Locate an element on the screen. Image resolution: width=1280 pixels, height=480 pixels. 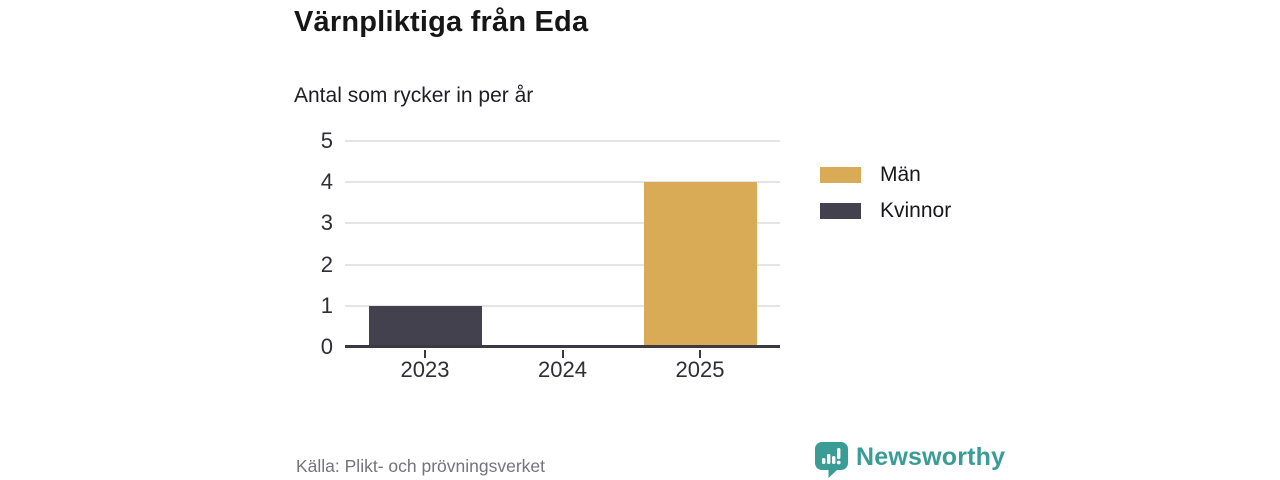
y-axis-tick-label: 4 is located at coordinates (326, 182).